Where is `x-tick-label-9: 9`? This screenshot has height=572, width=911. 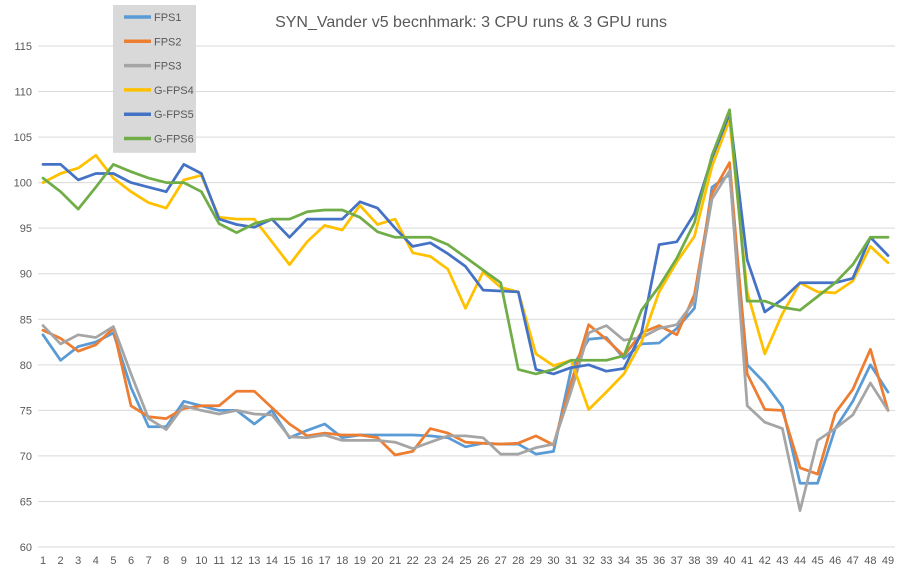
x-tick-label-9: 9 is located at coordinates (184, 561).